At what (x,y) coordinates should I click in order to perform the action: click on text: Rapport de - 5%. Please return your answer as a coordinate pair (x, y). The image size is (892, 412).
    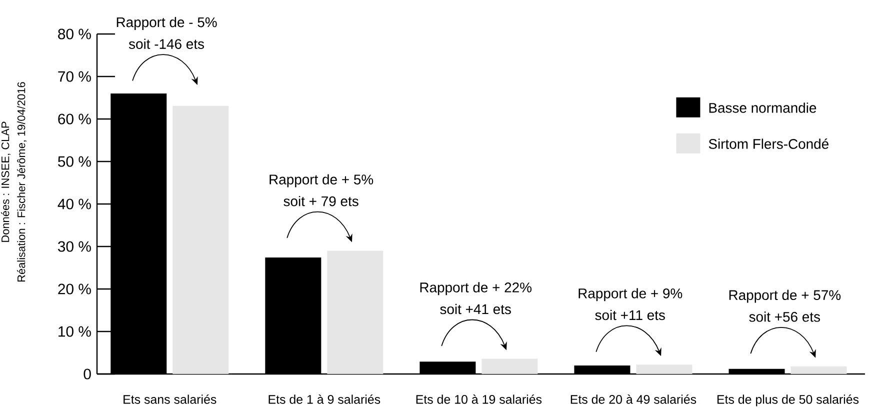
    Looking at the image, I should click on (166, 23).